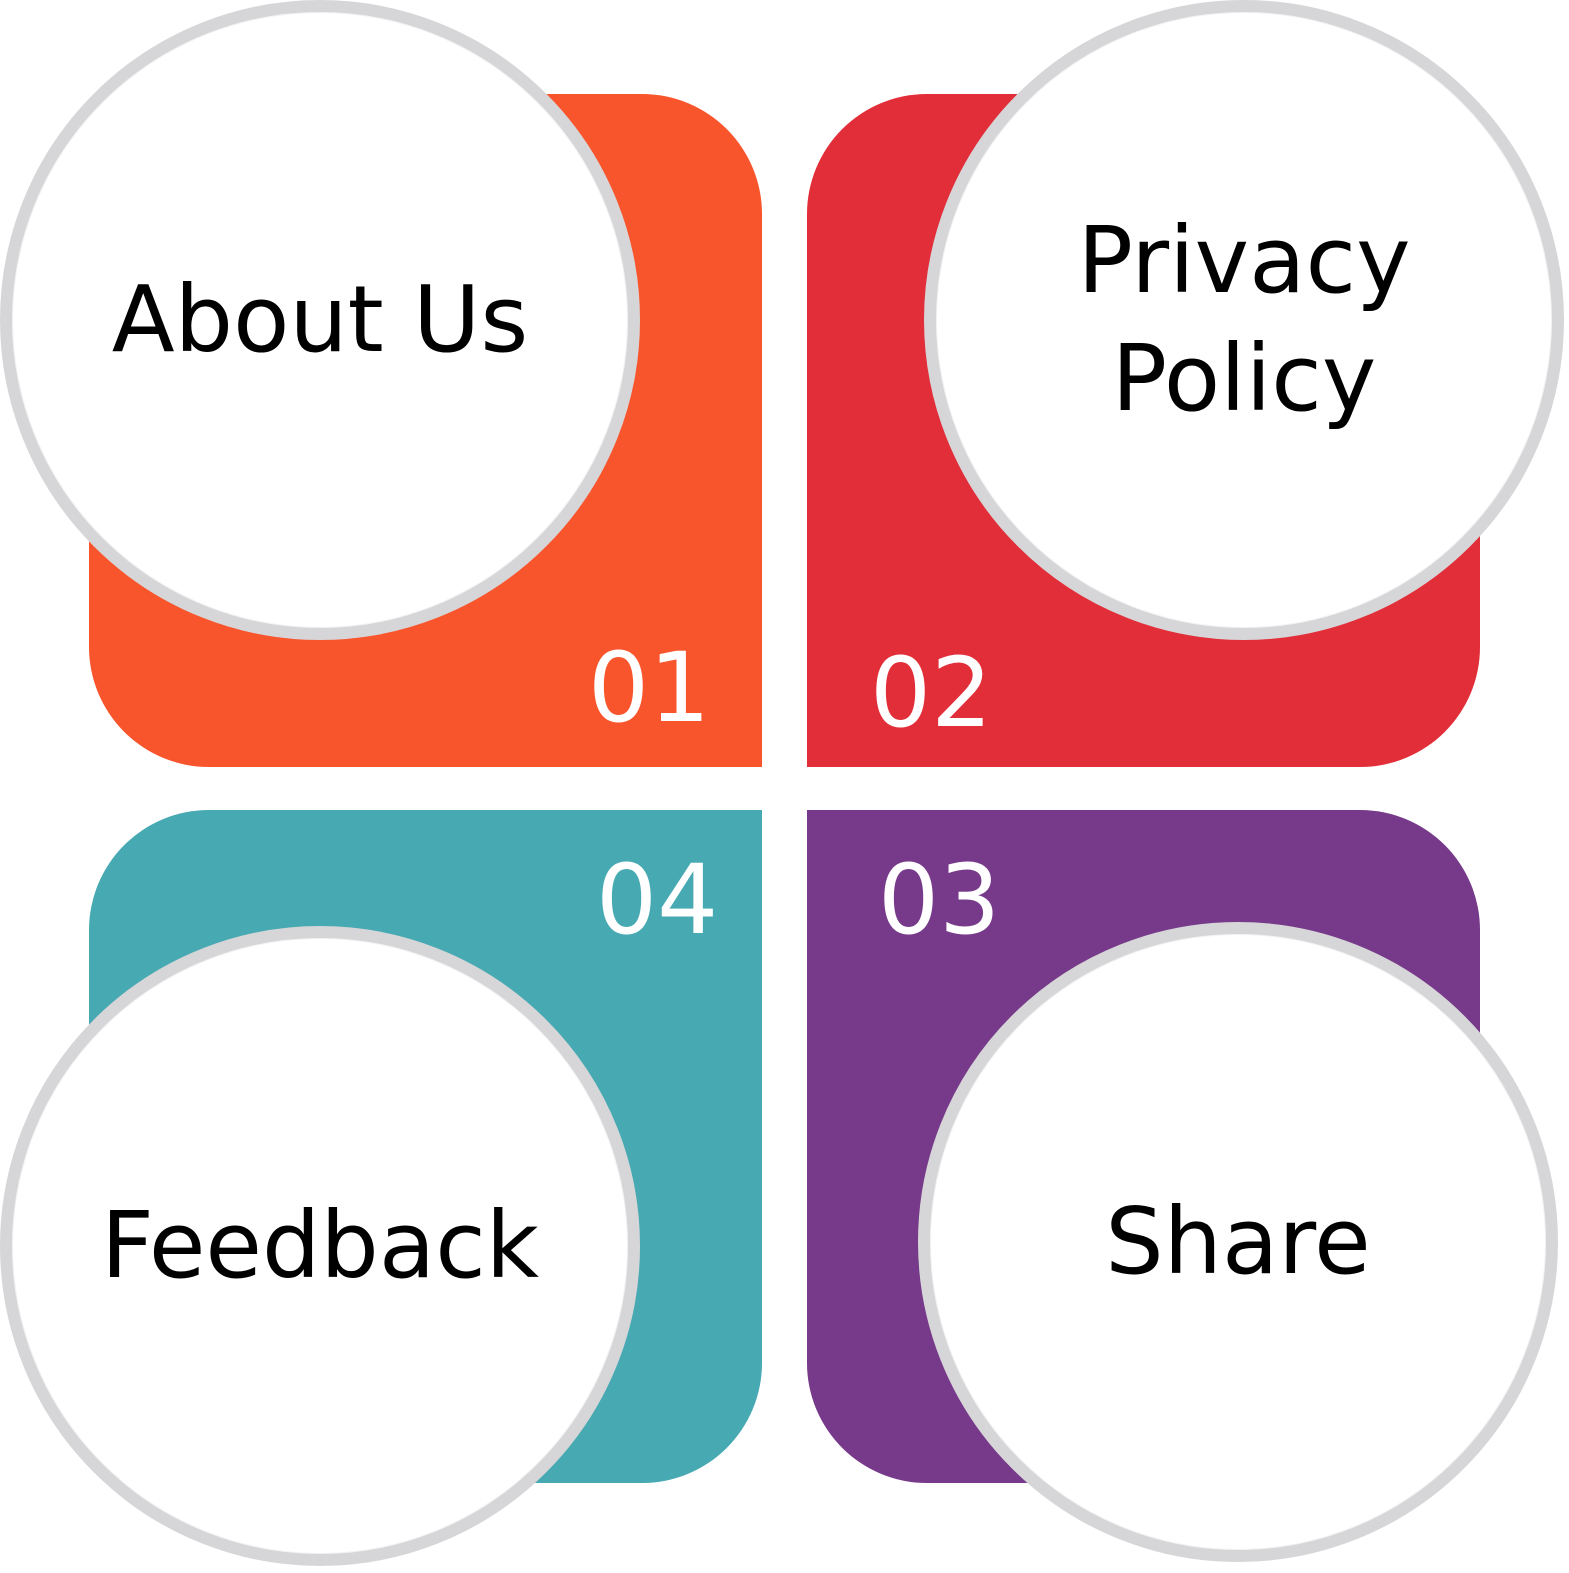 The height and width of the screenshot is (1573, 1569). I want to click on label-about-us: About Us, so click(320, 320).